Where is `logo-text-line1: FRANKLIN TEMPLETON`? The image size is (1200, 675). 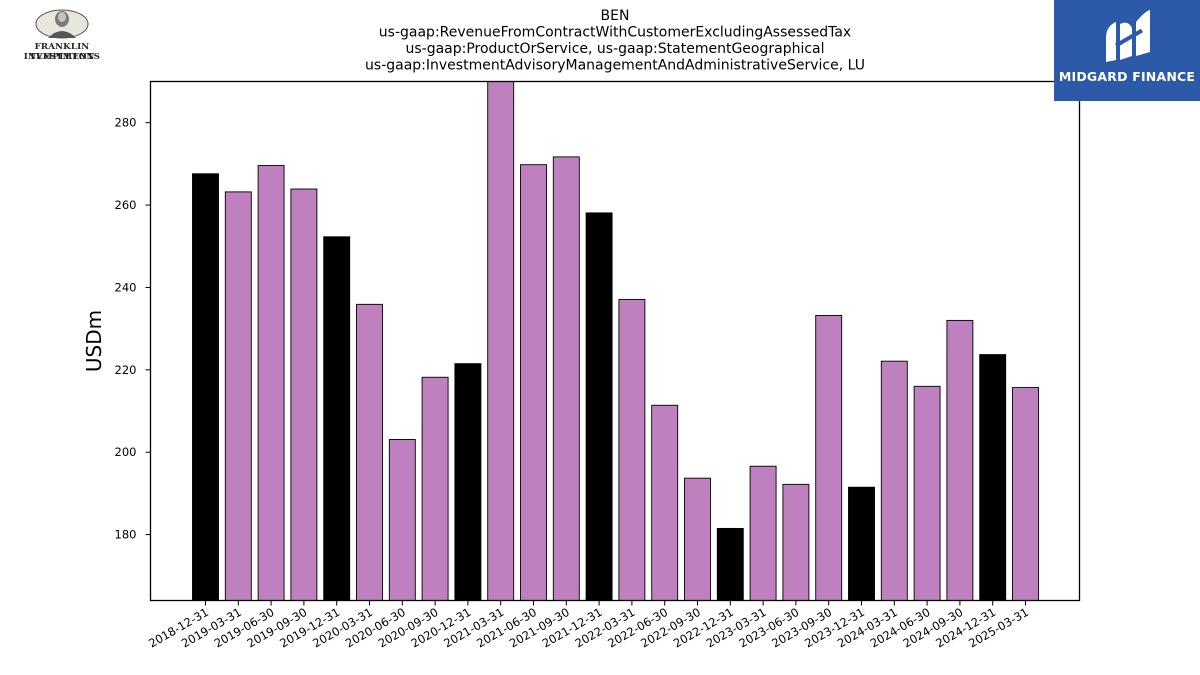 logo-text-line1: FRANKLIN TEMPLETON is located at coordinates (62, 52).